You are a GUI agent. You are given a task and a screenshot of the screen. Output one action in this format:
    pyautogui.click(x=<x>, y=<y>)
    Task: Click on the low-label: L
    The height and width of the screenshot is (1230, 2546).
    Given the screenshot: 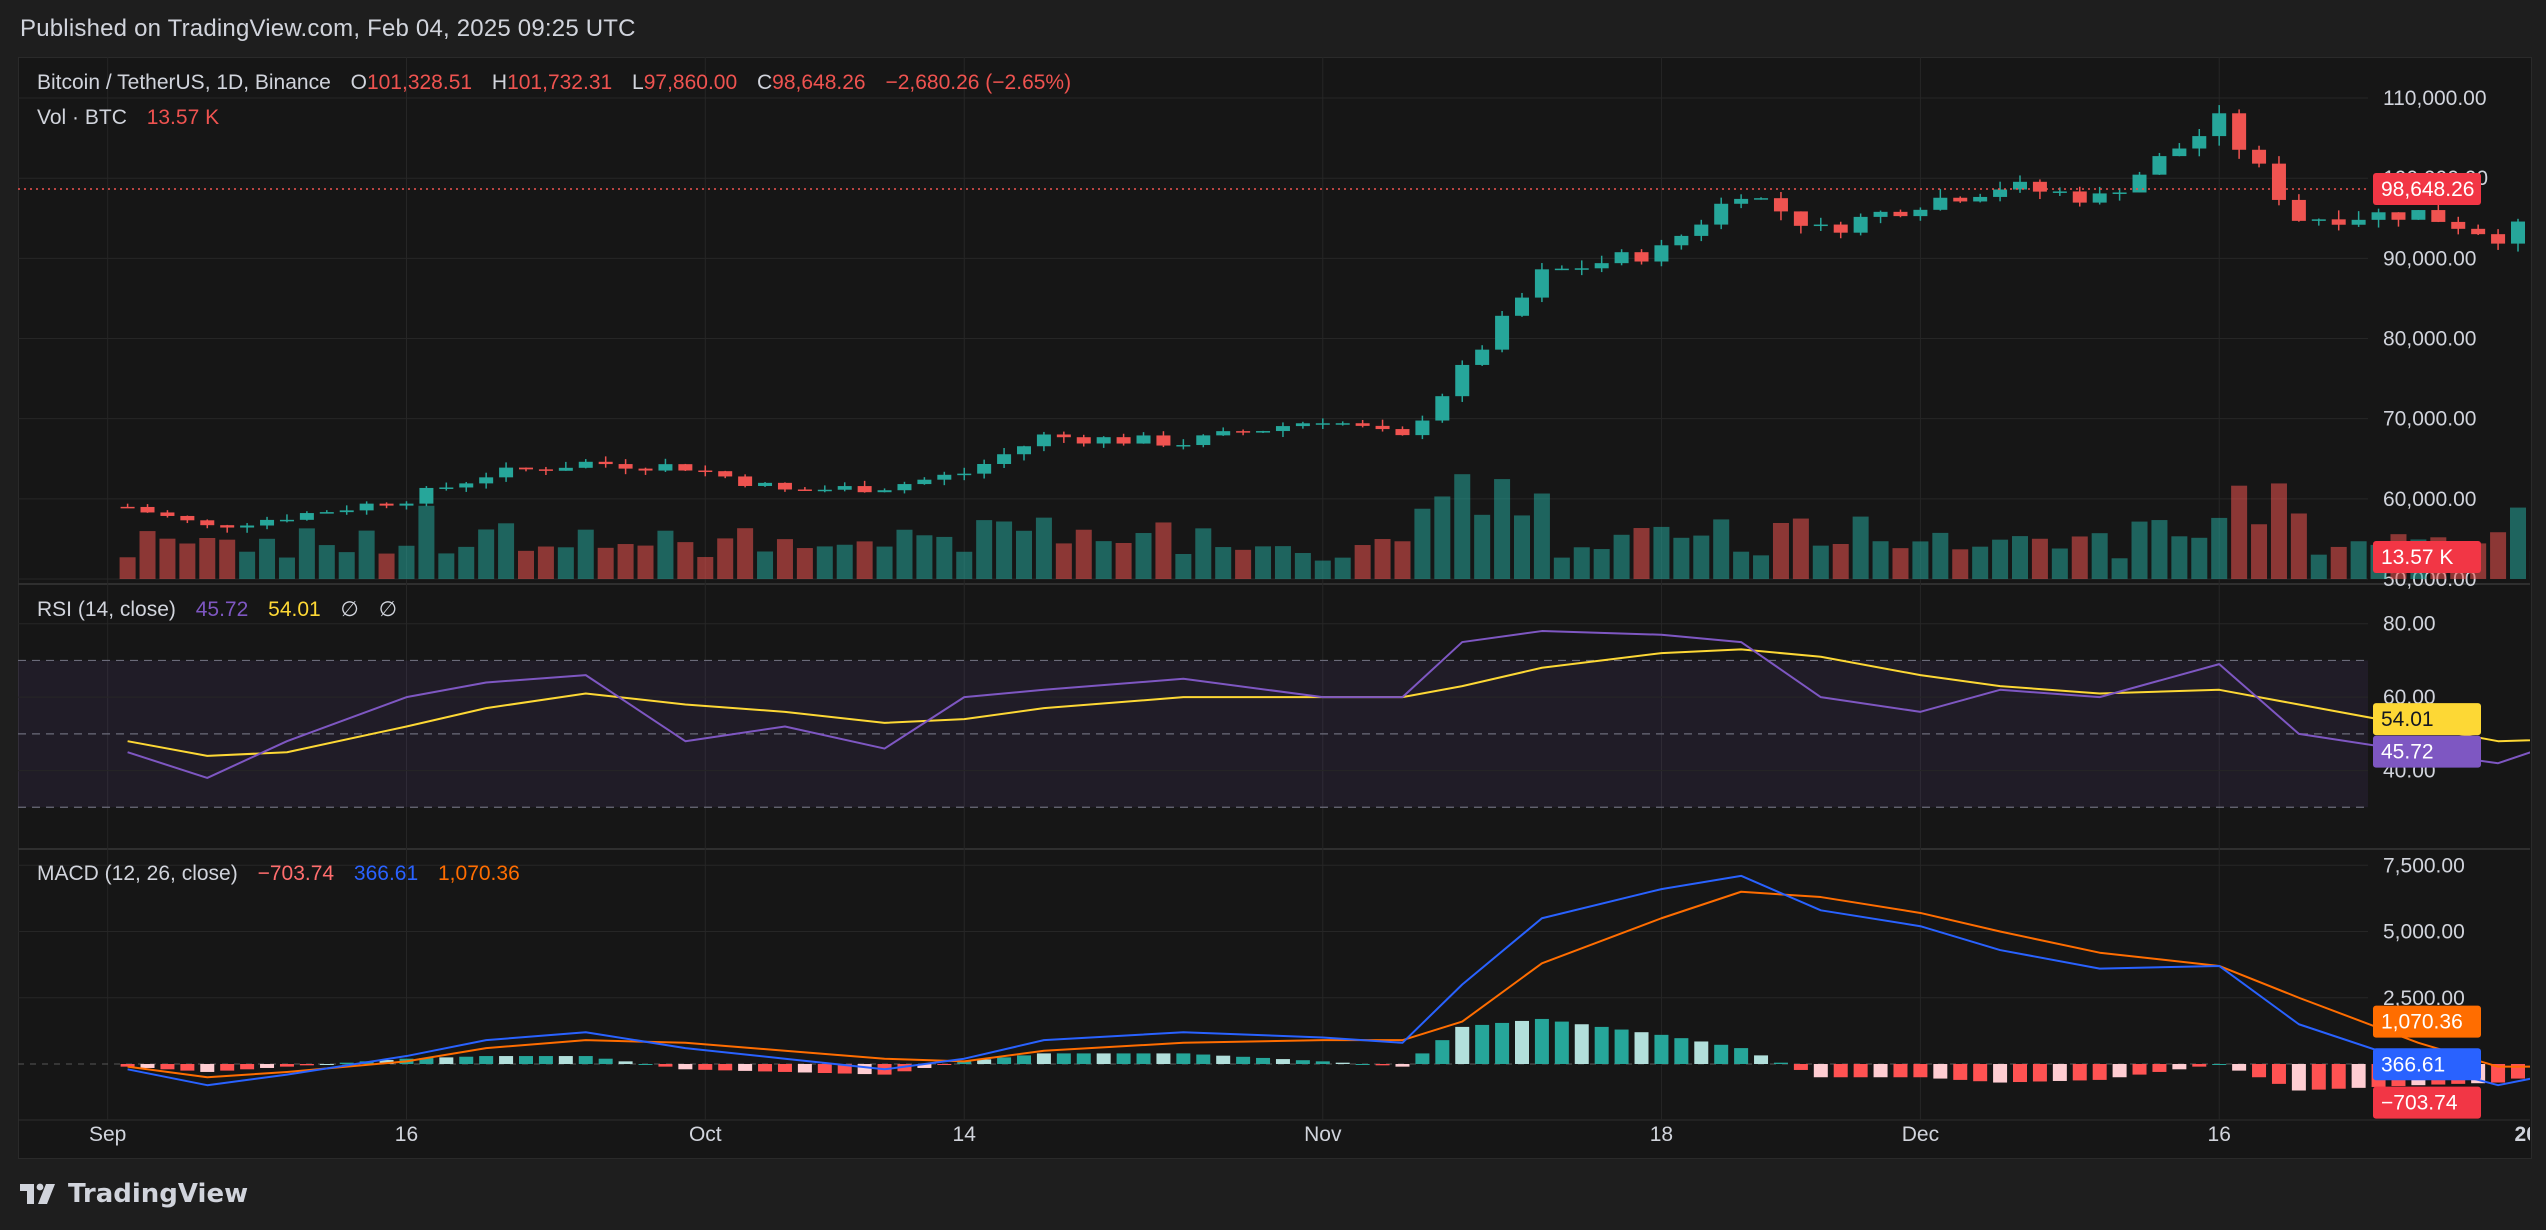 What is the action you would take?
    pyautogui.click(x=638, y=82)
    